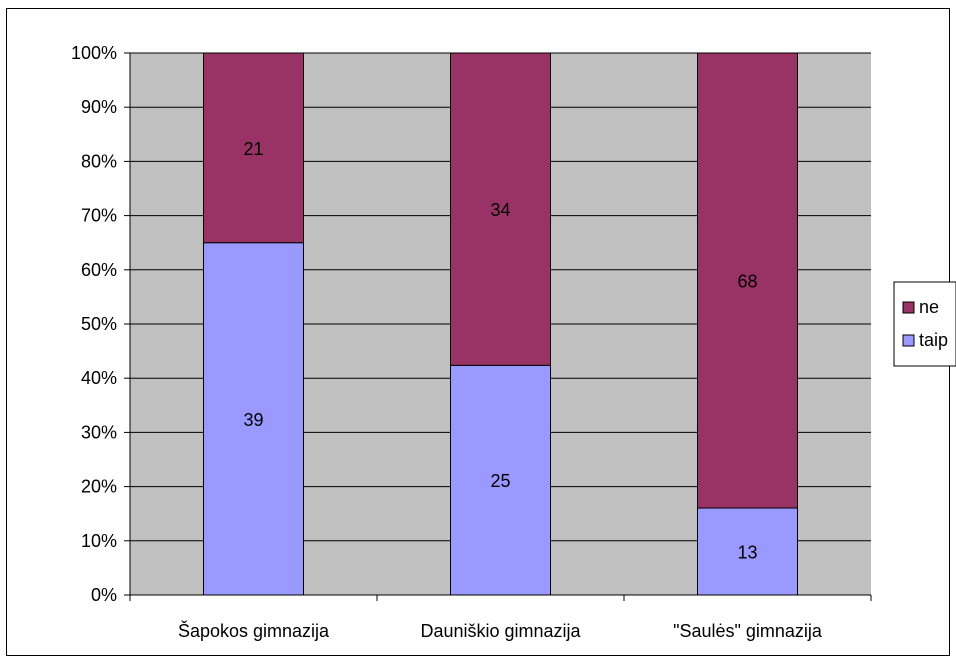  Describe the element at coordinates (908, 340) in the screenshot. I see `legend-swatch-taip` at that location.